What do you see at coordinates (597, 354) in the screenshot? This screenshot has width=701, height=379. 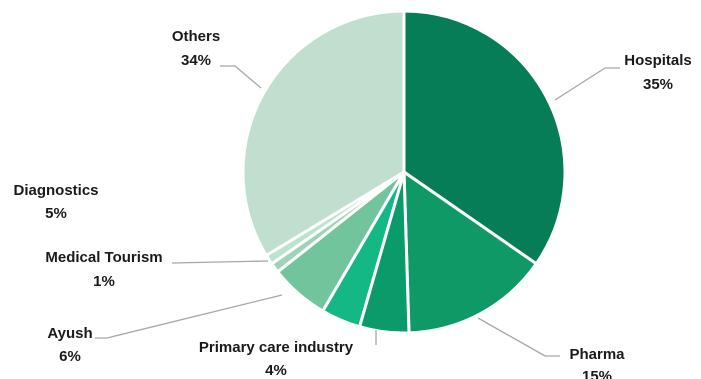 I see `label-pharma-name: Pharma` at bounding box center [597, 354].